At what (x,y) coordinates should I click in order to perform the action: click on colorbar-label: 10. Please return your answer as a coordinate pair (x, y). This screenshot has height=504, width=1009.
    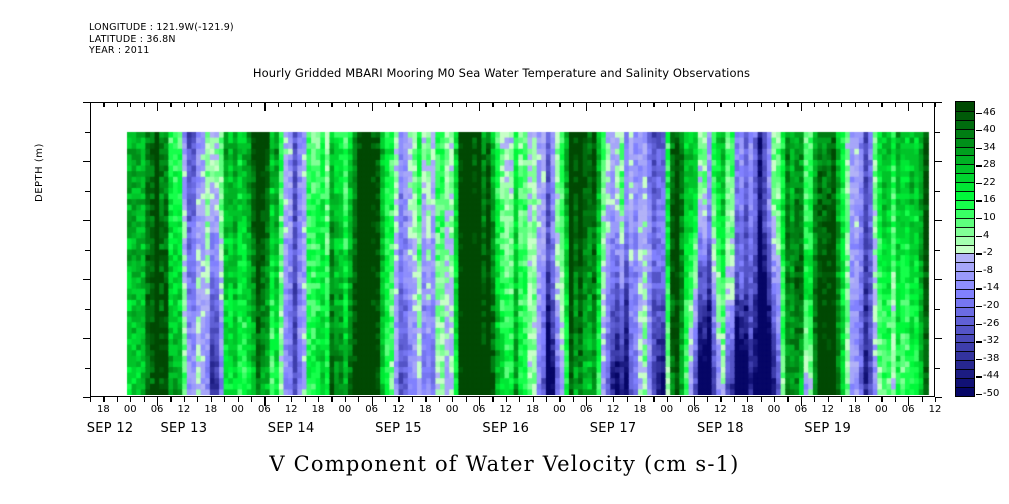
    Looking at the image, I should click on (989, 218).